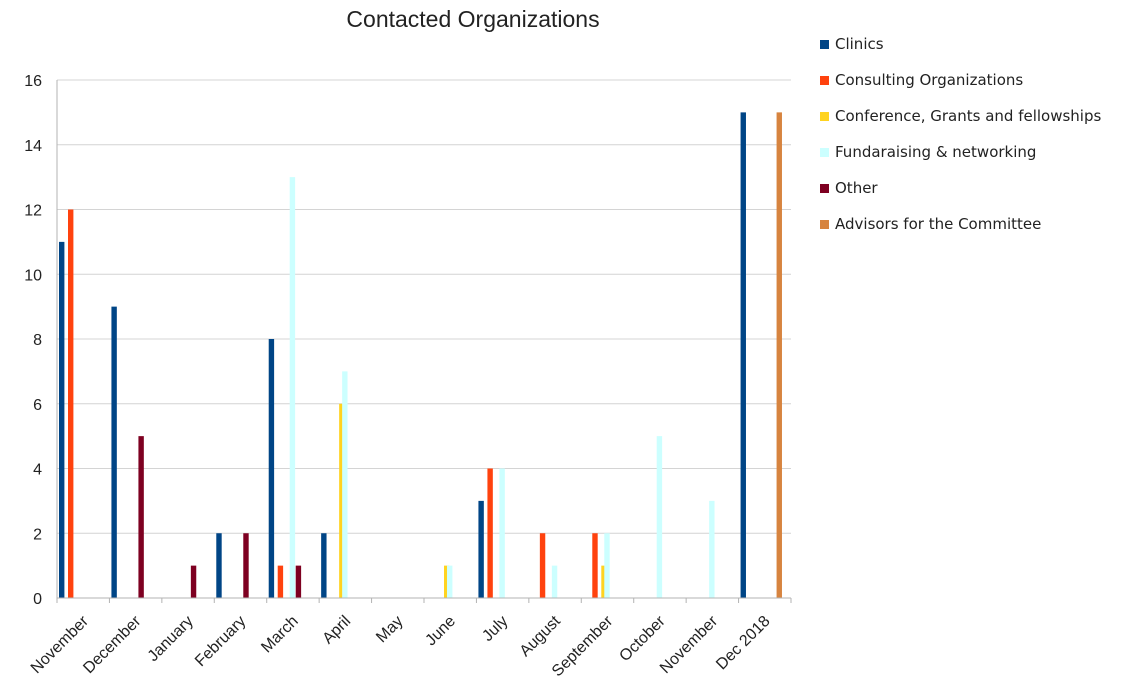 The image size is (1133, 699). I want to click on x-tick-label: February, so click(220, 641).